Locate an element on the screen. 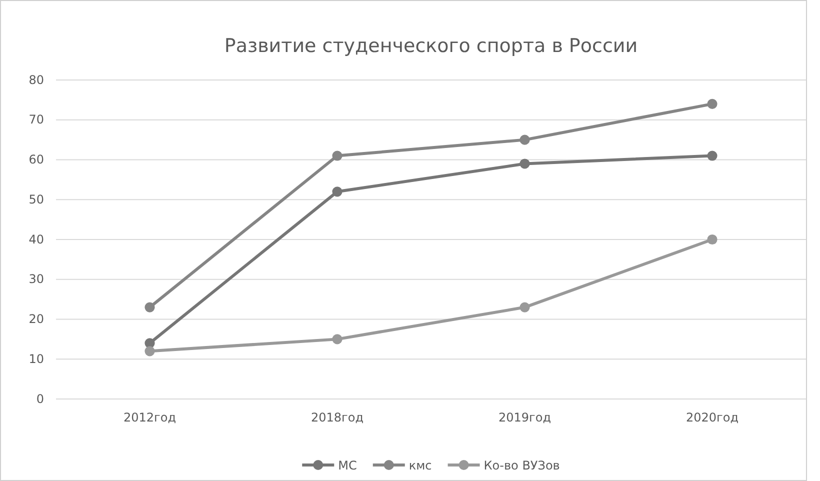  y-tick-label: 80 is located at coordinates (36, 79).